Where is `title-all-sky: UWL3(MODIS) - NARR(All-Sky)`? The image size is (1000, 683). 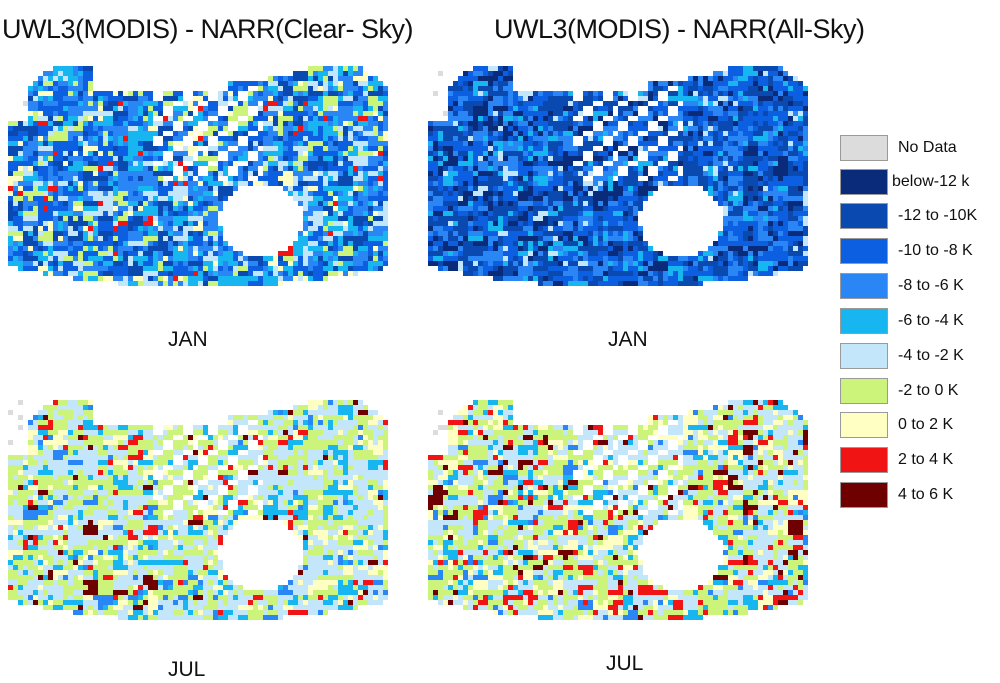
title-all-sky: UWL3(MODIS) - NARR(All-Sky) is located at coordinates (679, 29).